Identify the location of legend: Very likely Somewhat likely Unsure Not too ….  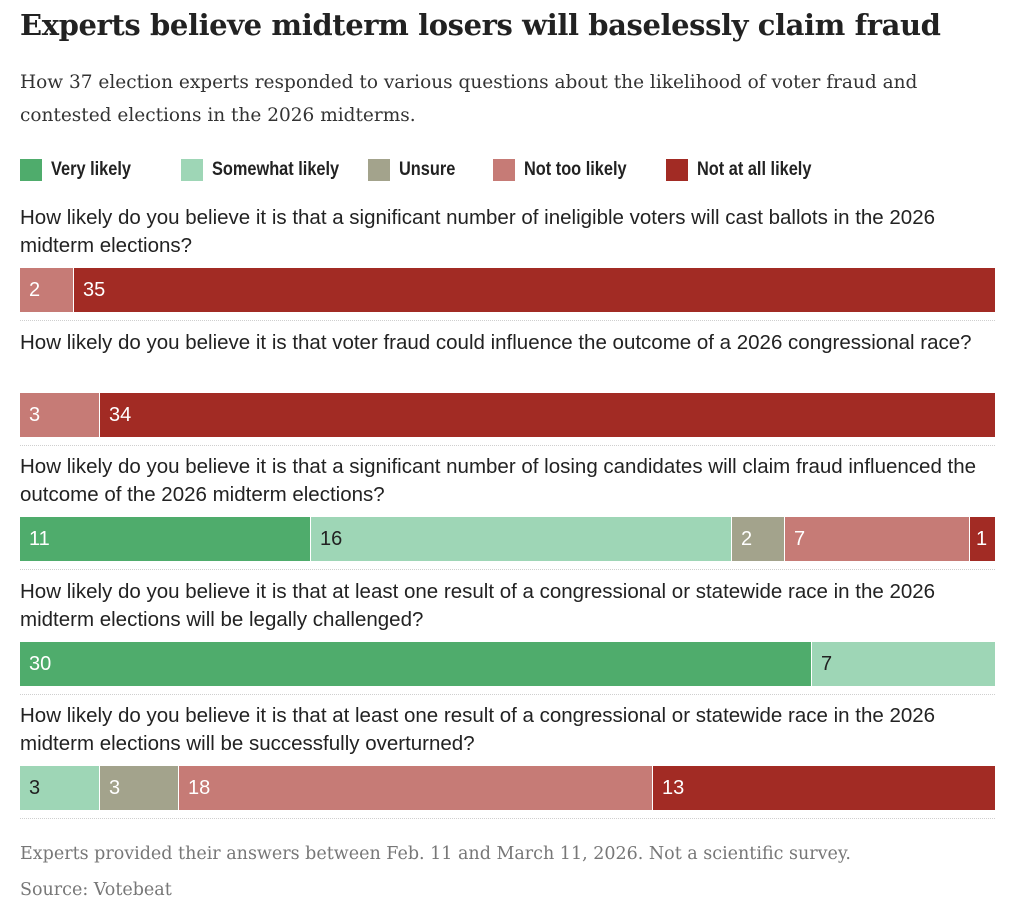
(507, 170).